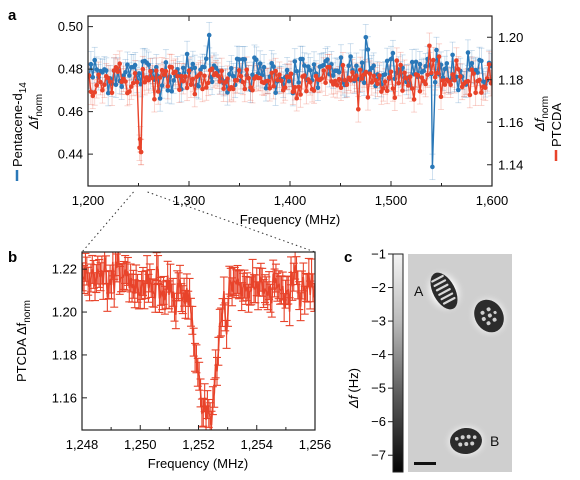 Image resolution: width=580 pixels, height=480 pixels. Describe the element at coordinates (64, 269) in the screenshot. I see `b-y-tick-label: 1.22` at that location.